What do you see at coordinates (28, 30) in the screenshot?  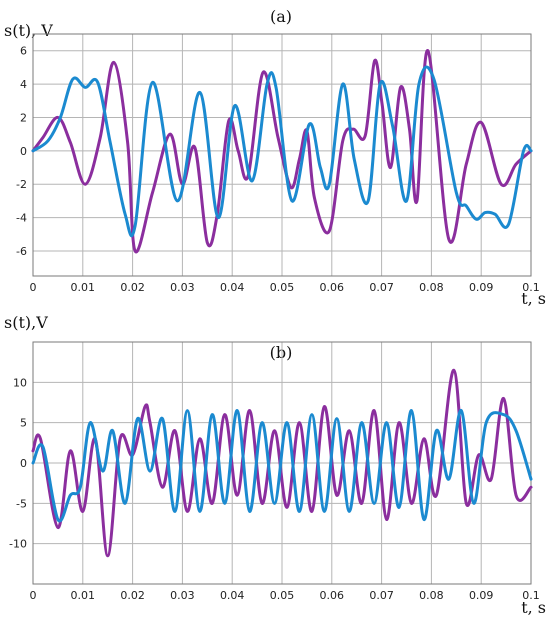 I see `chart-a-y-axis-label: s(t), V` at bounding box center [28, 30].